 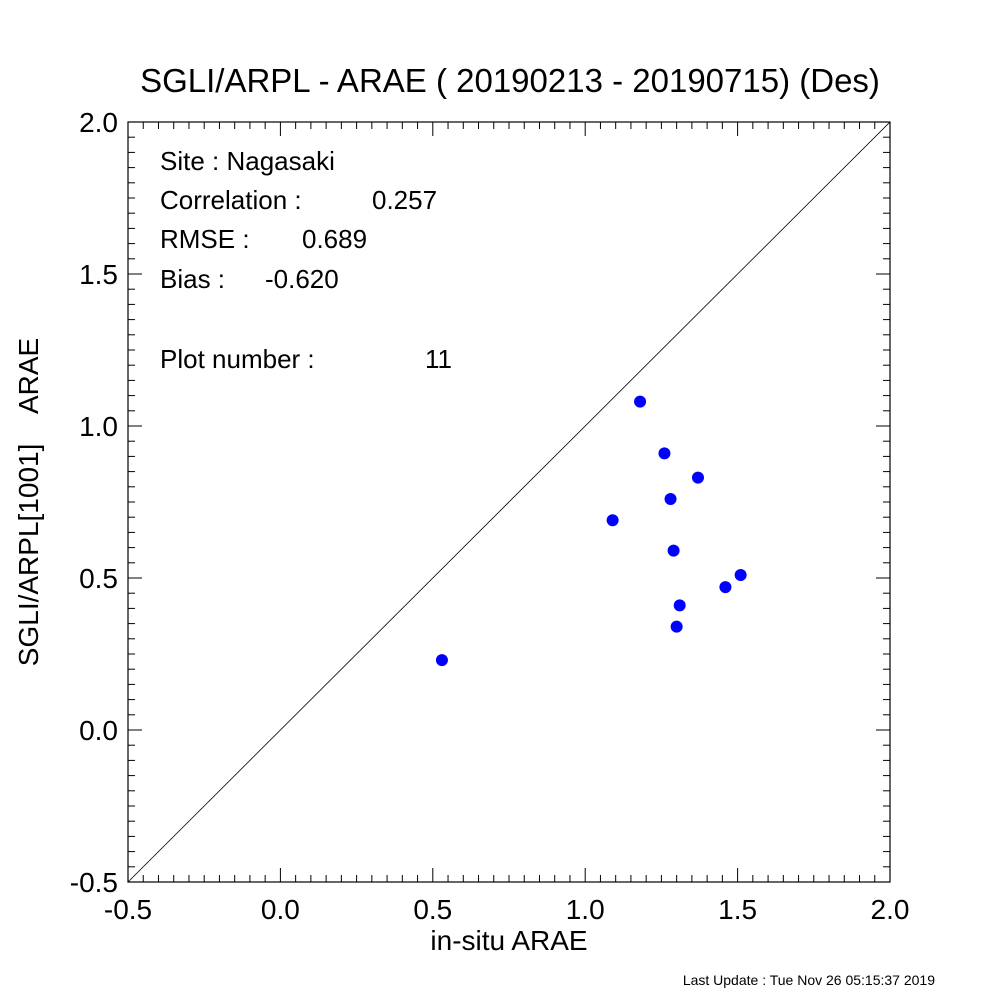 What do you see at coordinates (98, 274) in the screenshot?
I see `y-tick-label: 1.5` at bounding box center [98, 274].